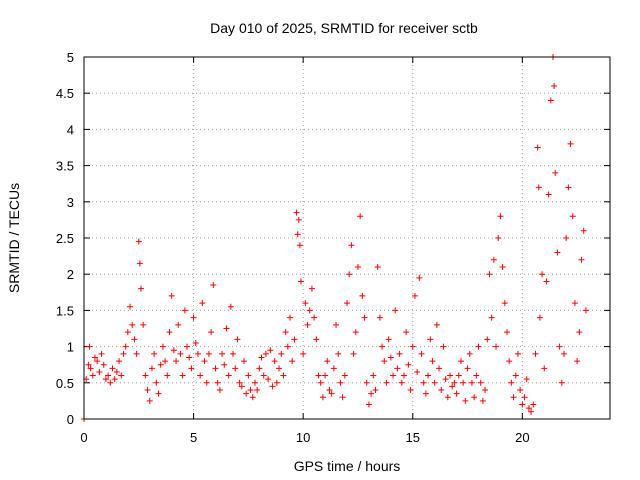  Describe the element at coordinates (65, 166) in the screenshot. I see `y-tick-label: 3.5` at that location.